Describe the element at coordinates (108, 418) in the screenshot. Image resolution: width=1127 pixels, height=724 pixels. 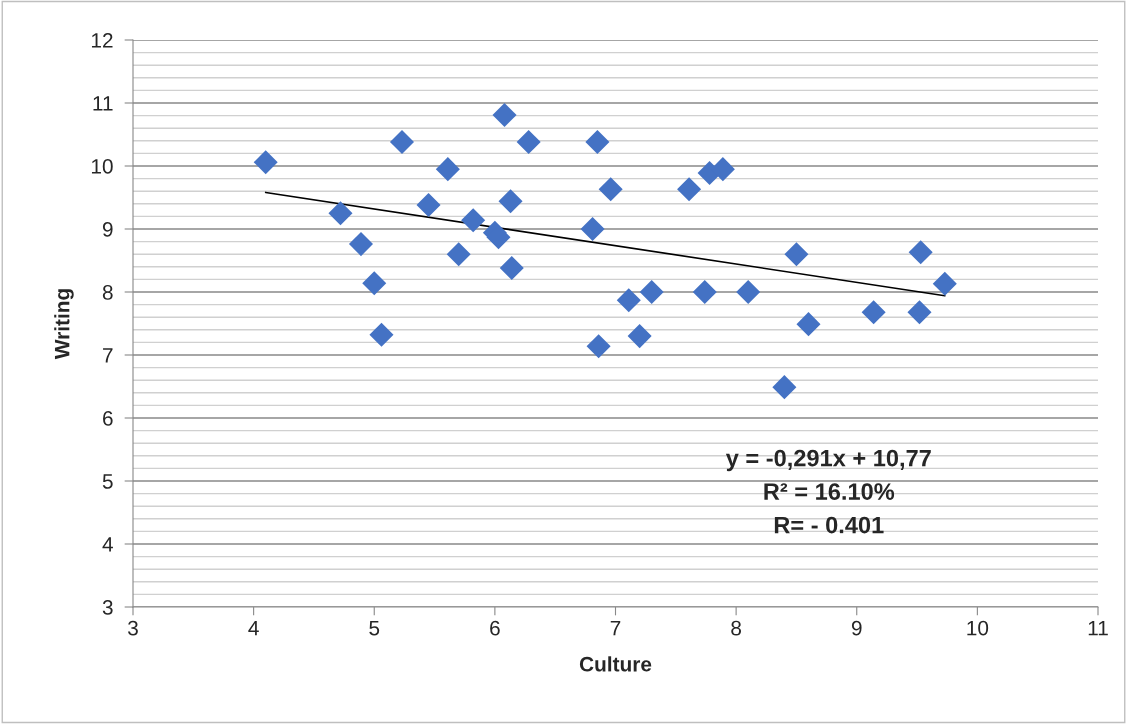
I see `y-tick-label: 6` at that location.